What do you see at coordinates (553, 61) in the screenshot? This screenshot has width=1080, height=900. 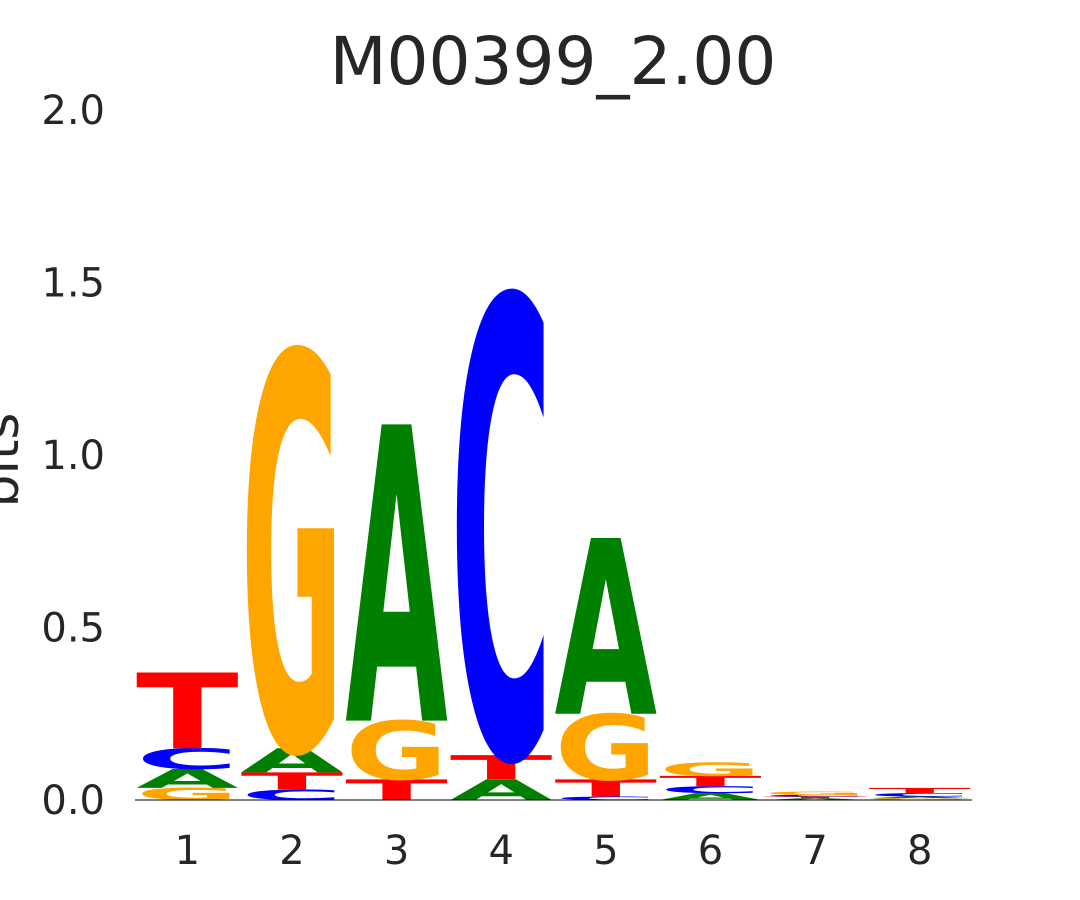 I see `chart-title: M00399_2.00` at bounding box center [553, 61].